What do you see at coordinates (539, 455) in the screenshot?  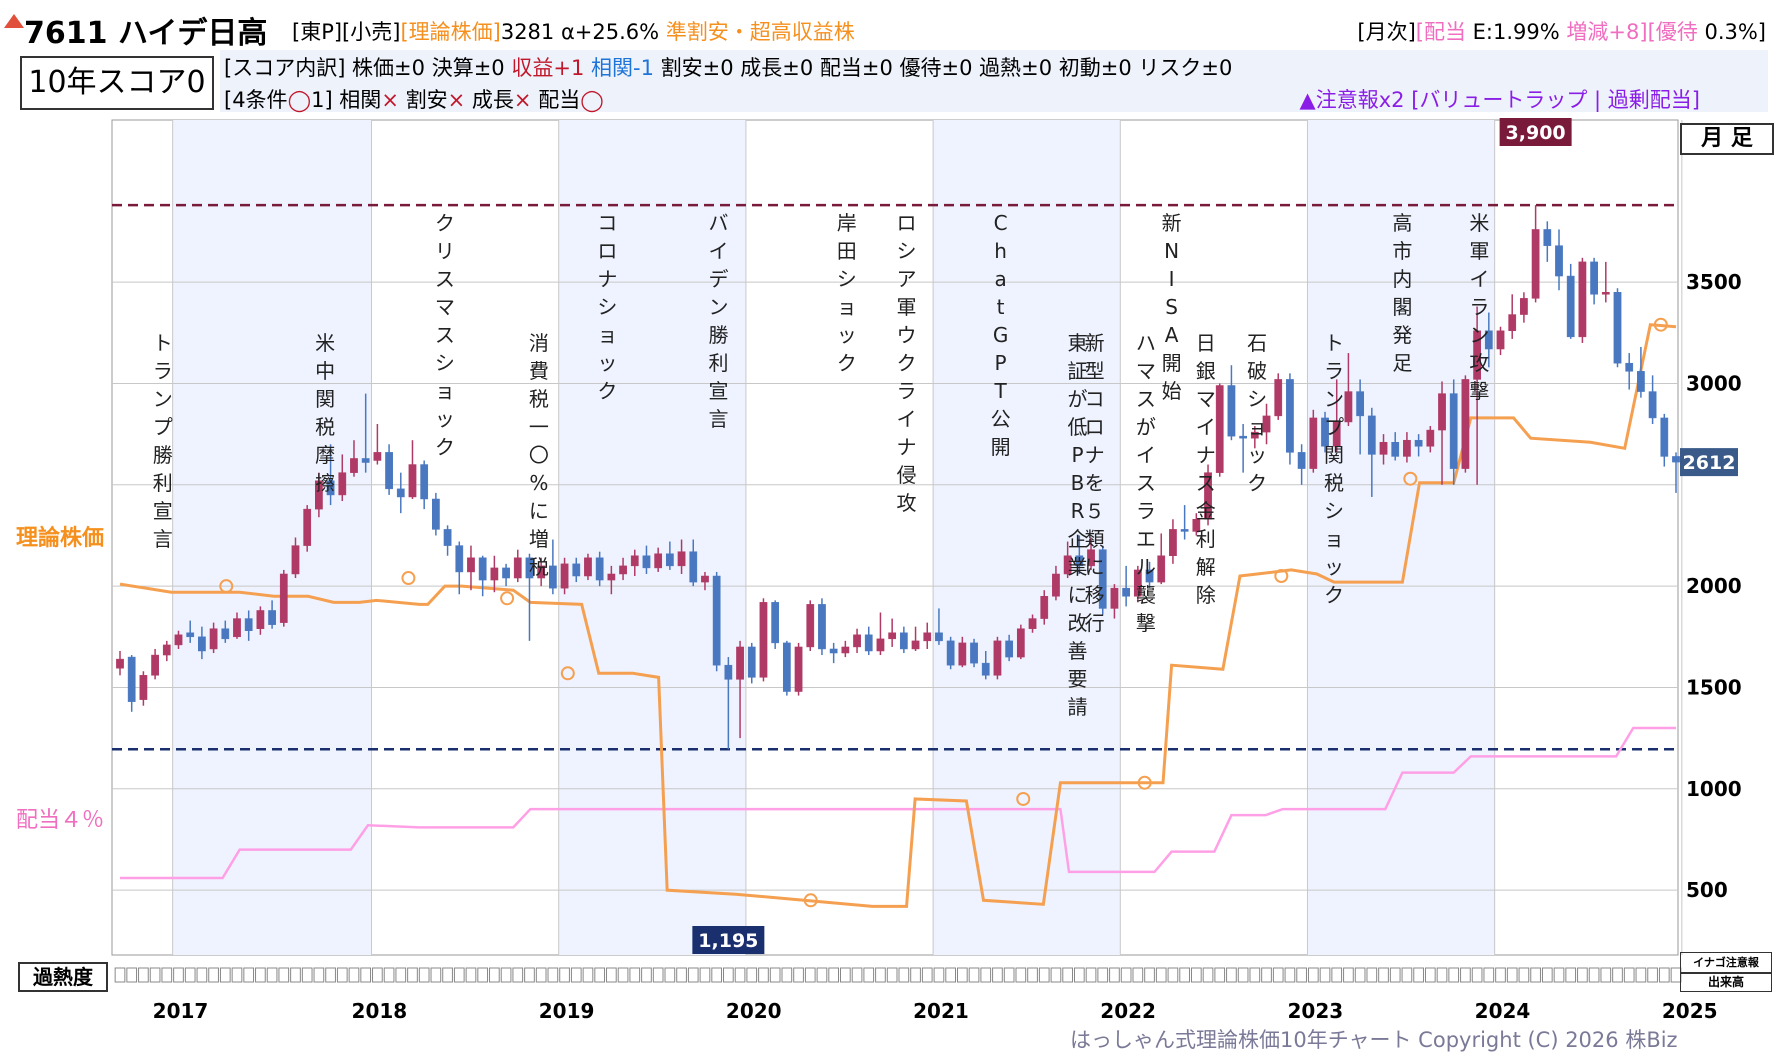 I see `event-char: 〇` at bounding box center [539, 455].